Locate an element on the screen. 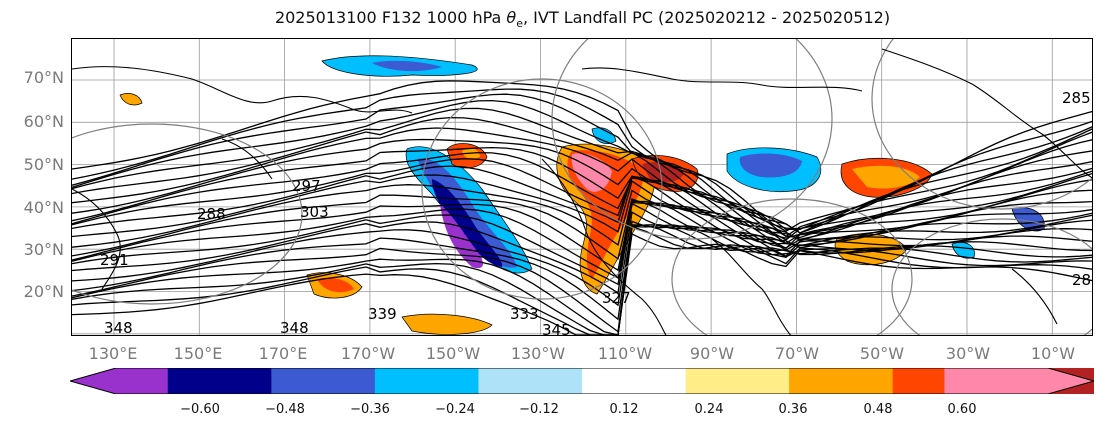  lon-label: 30°W is located at coordinates (968, 353).